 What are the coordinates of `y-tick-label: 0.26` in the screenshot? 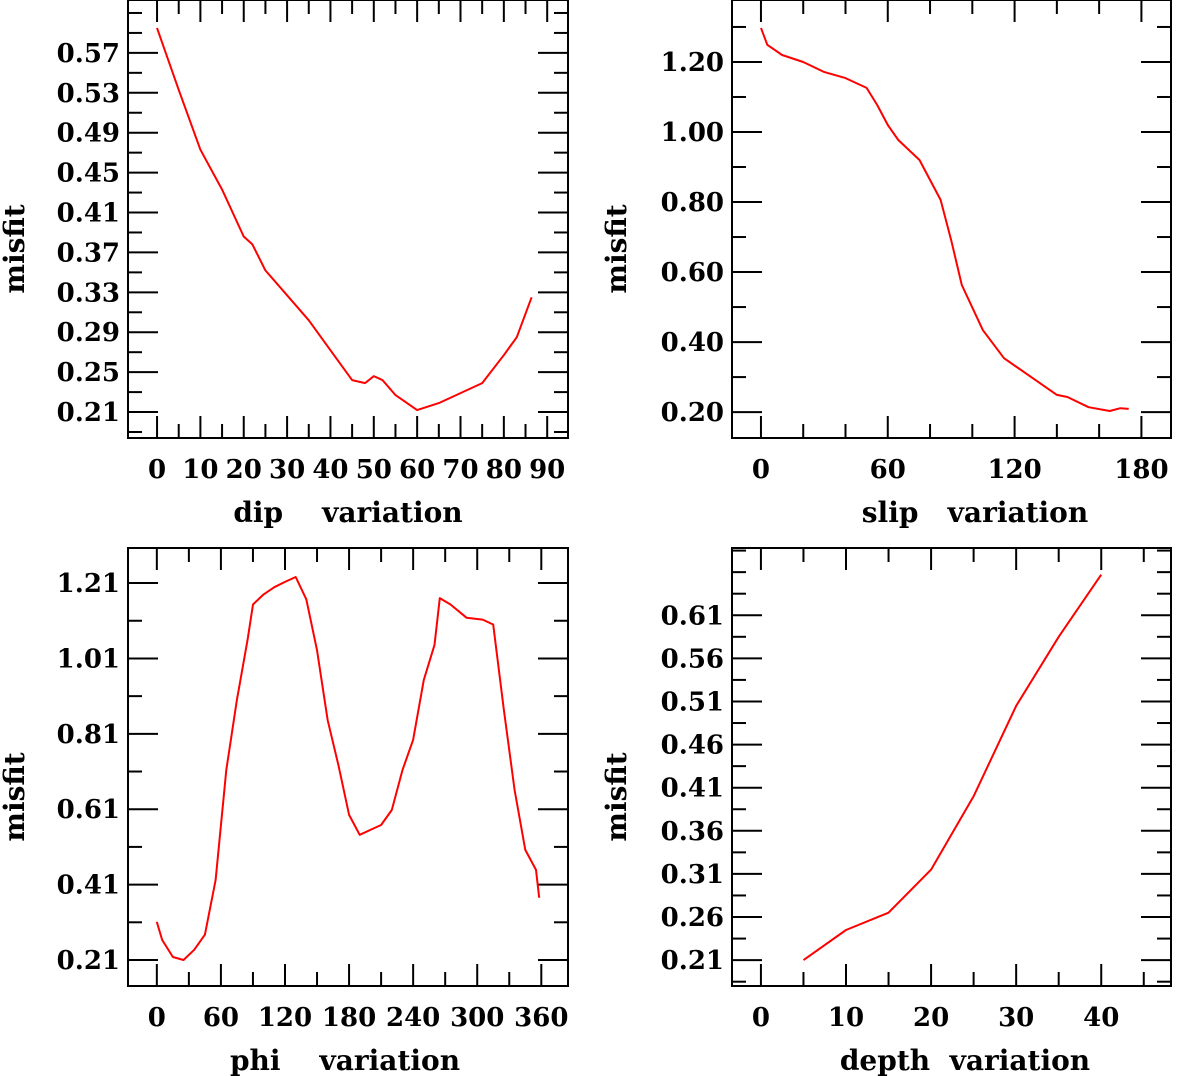 It's located at (692, 918).